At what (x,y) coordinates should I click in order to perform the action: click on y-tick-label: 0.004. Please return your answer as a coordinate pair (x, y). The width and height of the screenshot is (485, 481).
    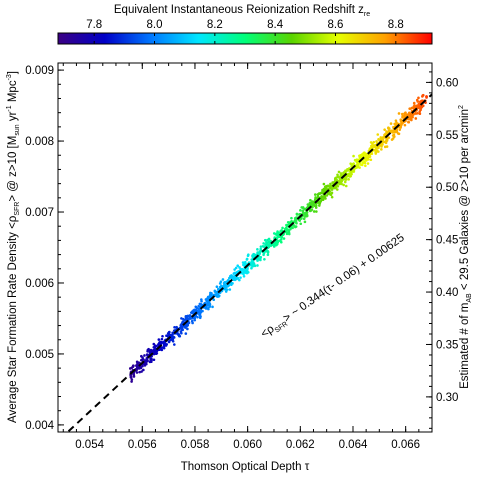
    Looking at the image, I should click on (39, 426).